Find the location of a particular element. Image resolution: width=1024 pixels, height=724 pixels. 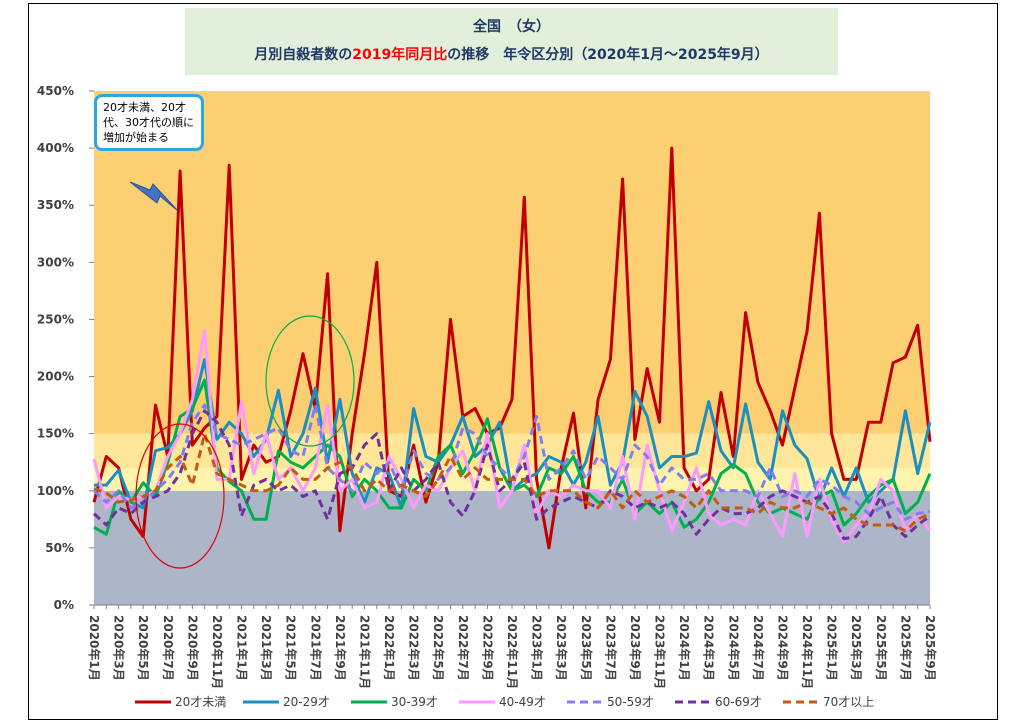

x-tick-label: 2023年5月 is located at coordinates (586, 648).